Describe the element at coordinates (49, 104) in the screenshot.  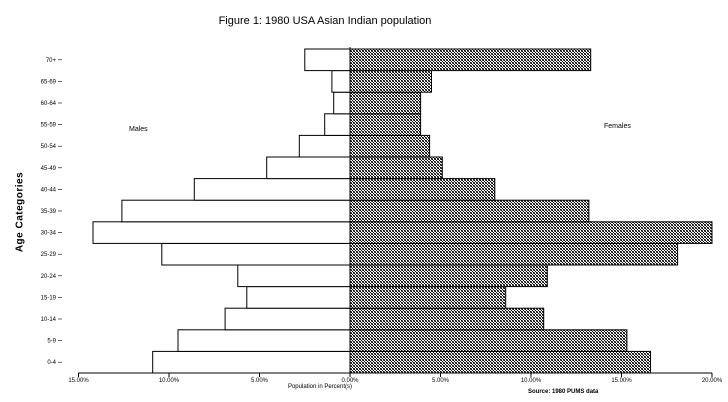
I see `y-tick-label: 60-64` at that location.